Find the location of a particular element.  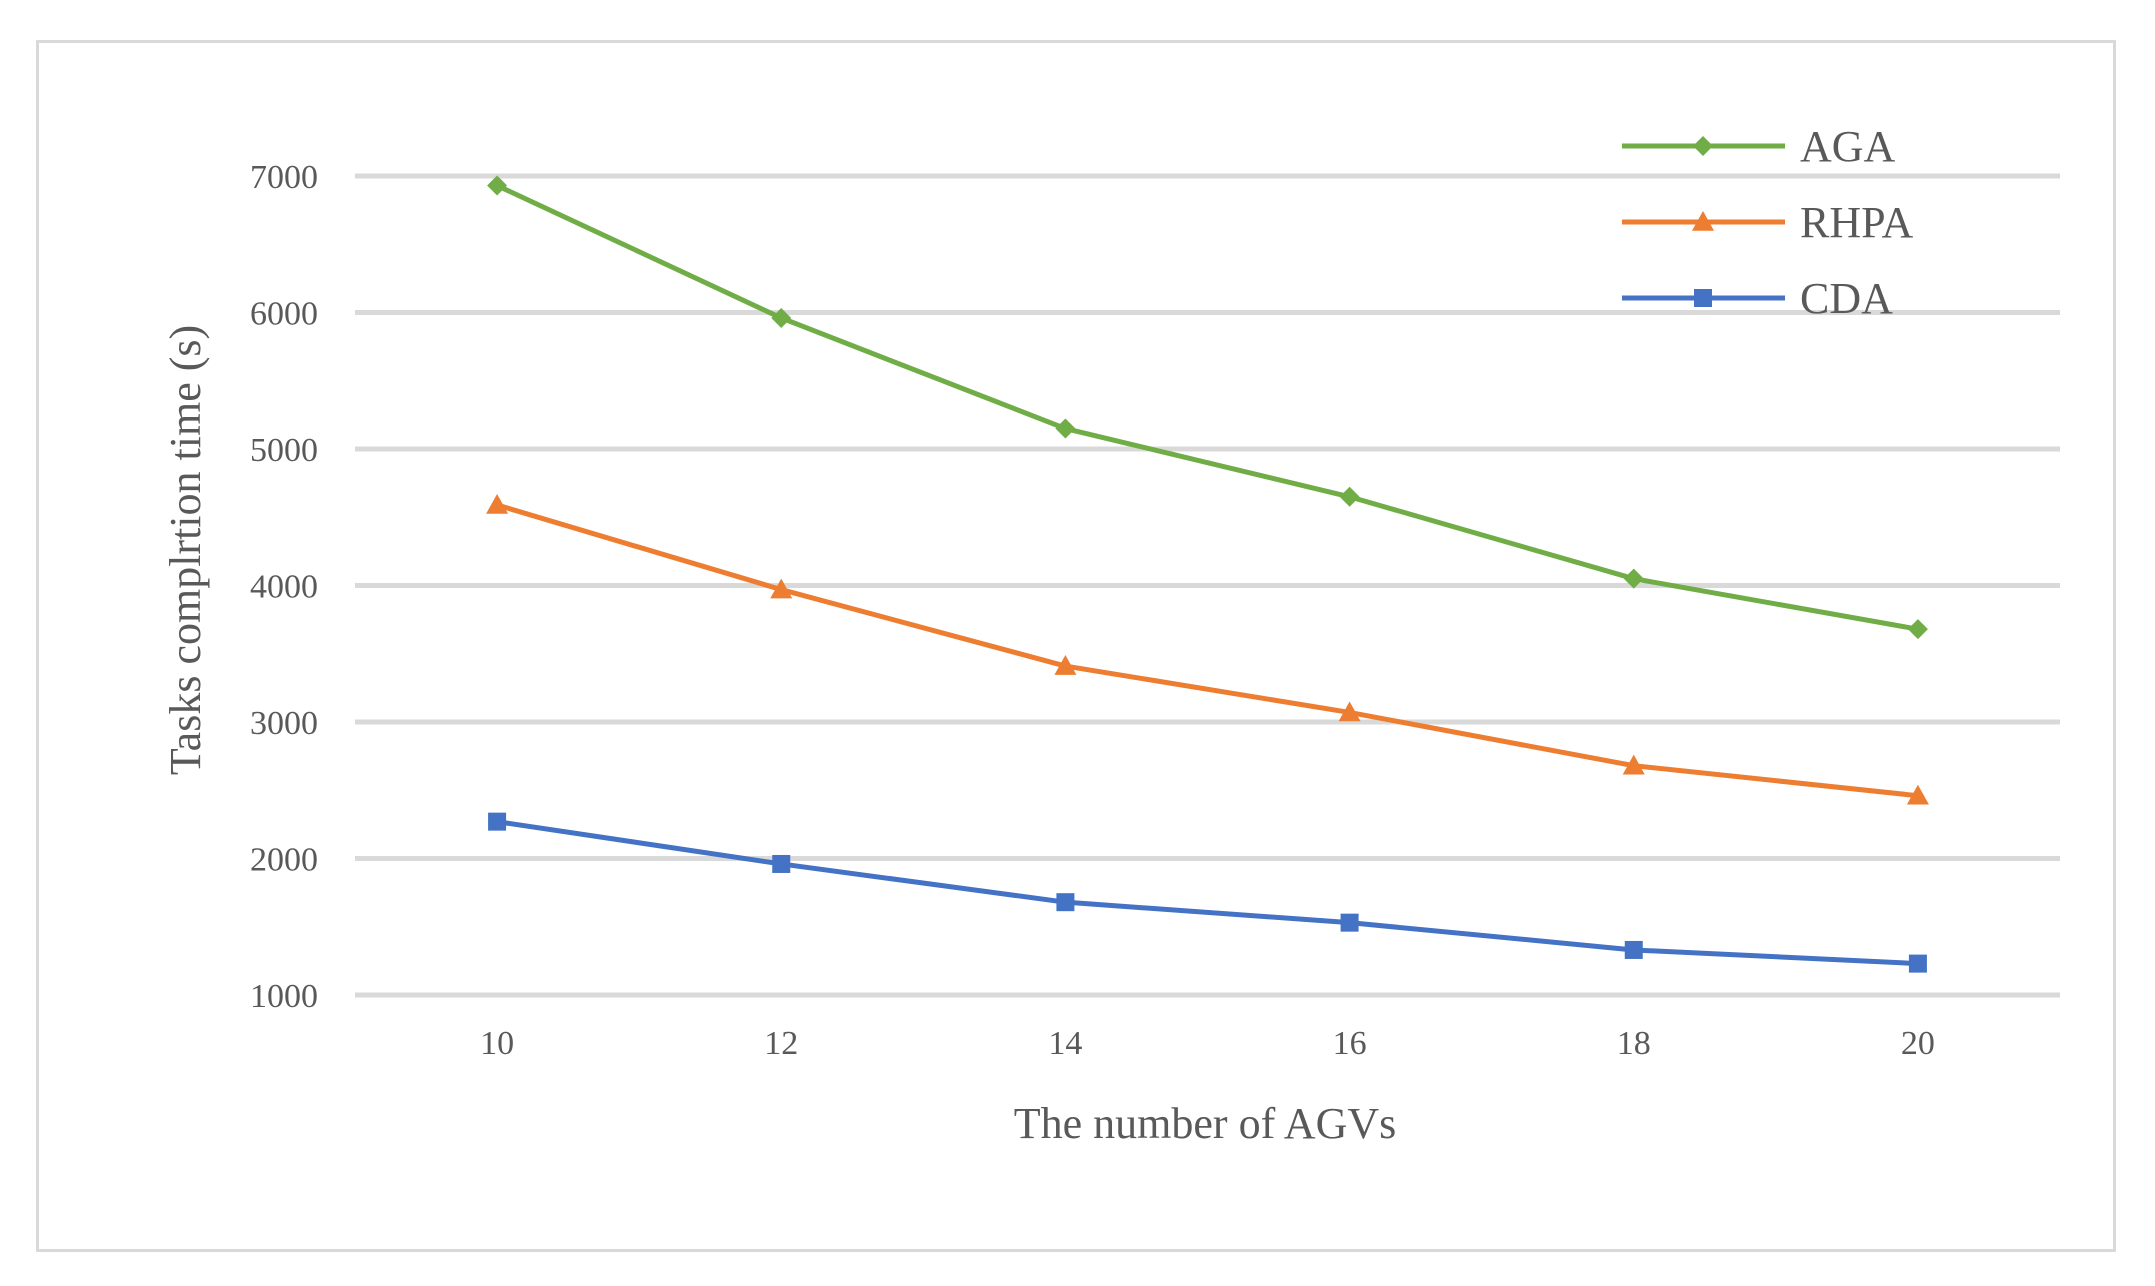

x-tick-20: 20 is located at coordinates (1918, 1043).